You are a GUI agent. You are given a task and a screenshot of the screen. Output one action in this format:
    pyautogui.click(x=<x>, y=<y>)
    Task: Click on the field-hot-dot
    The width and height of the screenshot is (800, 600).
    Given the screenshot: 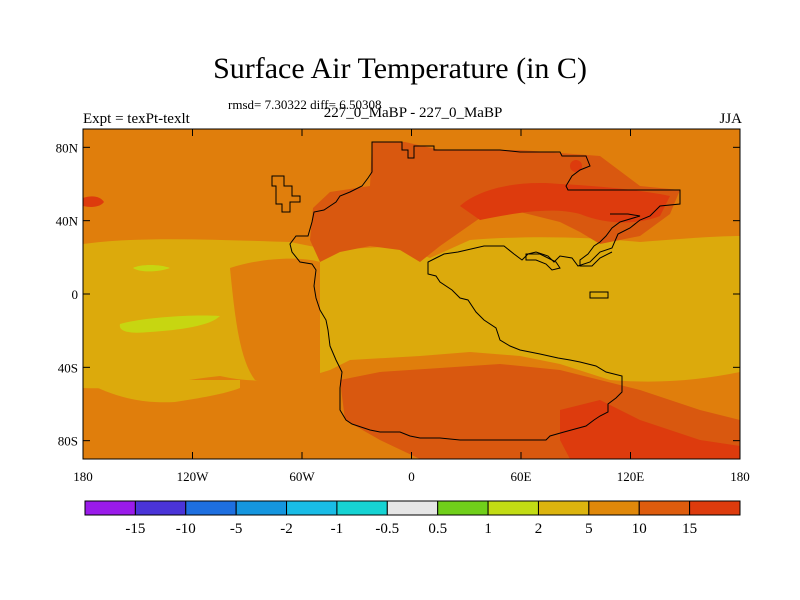 What is the action you would take?
    pyautogui.click(x=576, y=166)
    